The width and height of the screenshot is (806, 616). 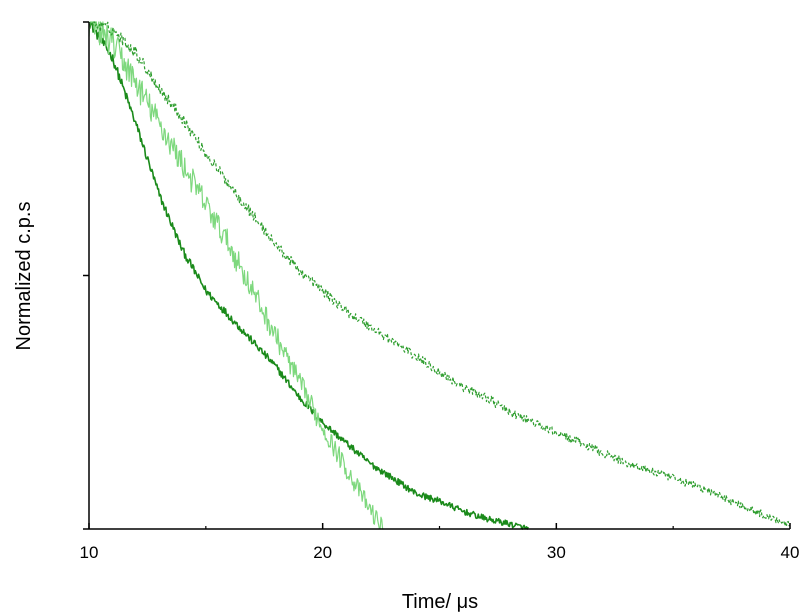 What do you see at coordinates (89, 552) in the screenshot?
I see `x-tick-label: 10` at bounding box center [89, 552].